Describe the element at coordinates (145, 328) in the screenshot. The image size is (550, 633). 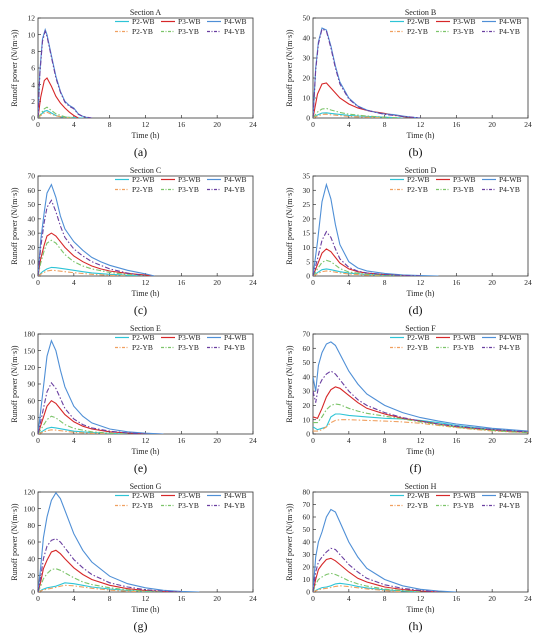
I see `chart-title: Section E` at that location.